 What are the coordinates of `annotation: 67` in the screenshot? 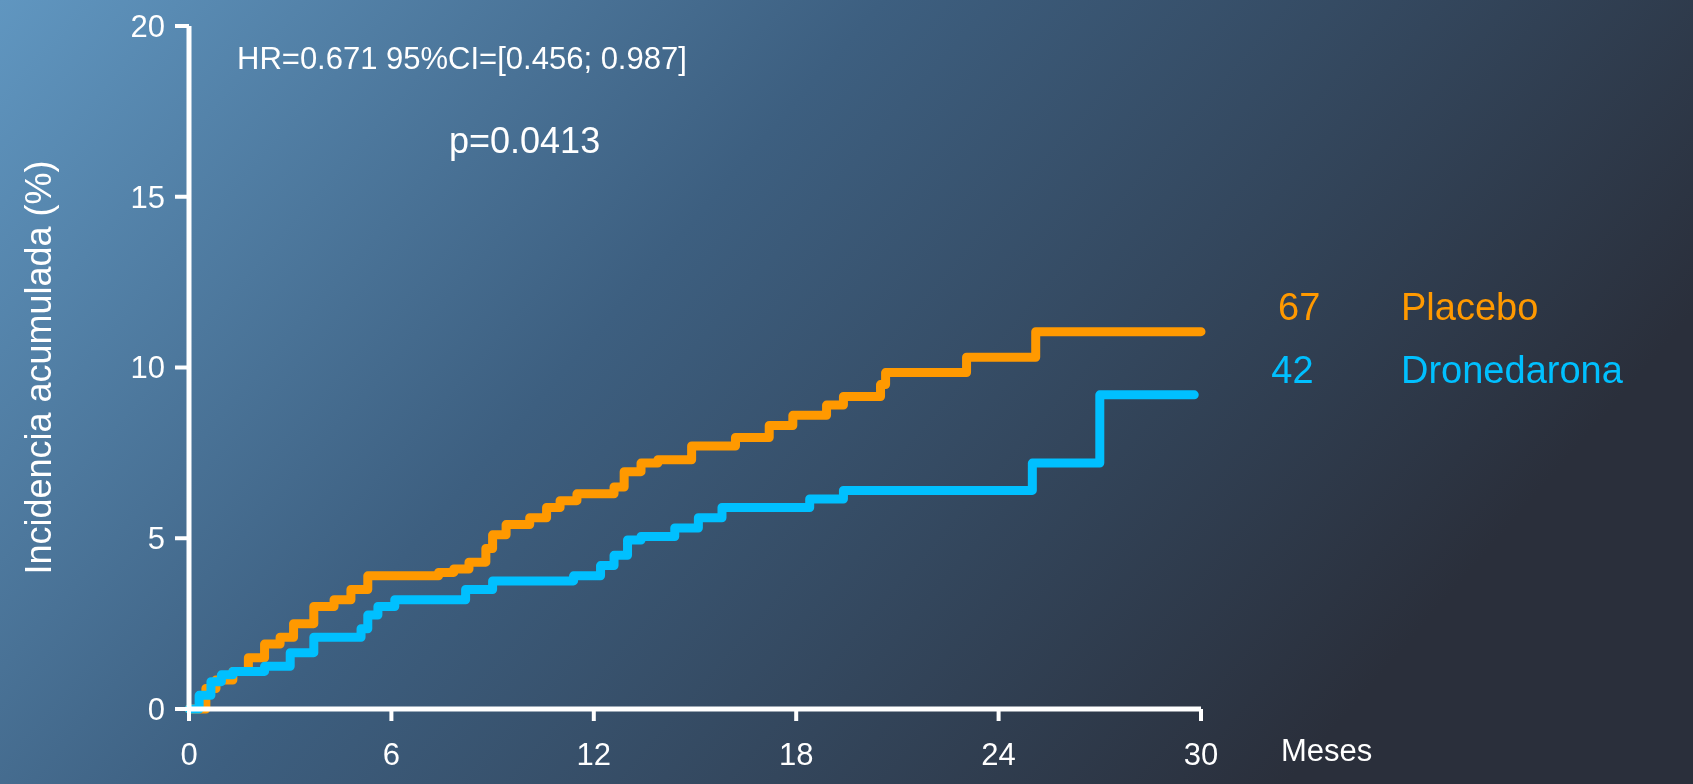 It's located at (1299, 306).